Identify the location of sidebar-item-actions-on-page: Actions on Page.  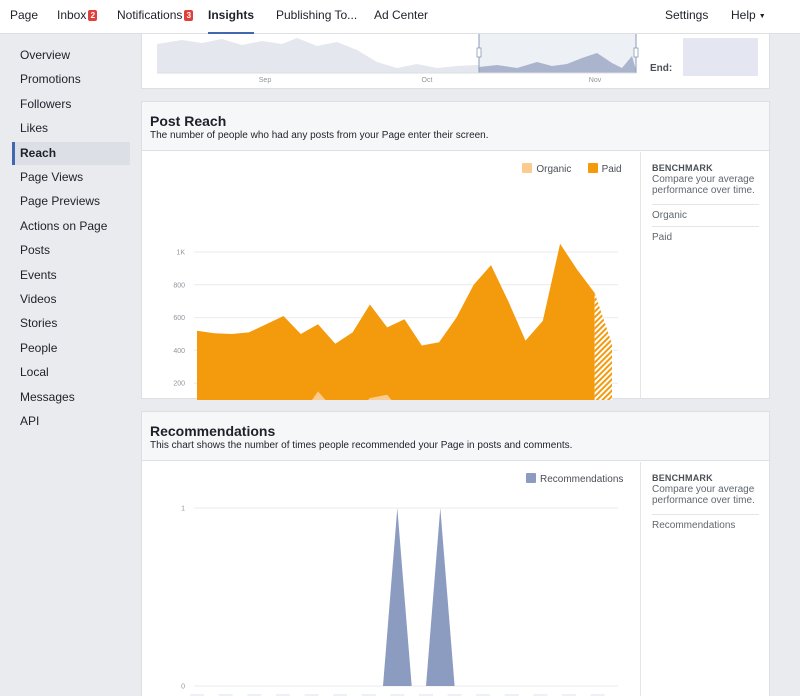
(64, 225).